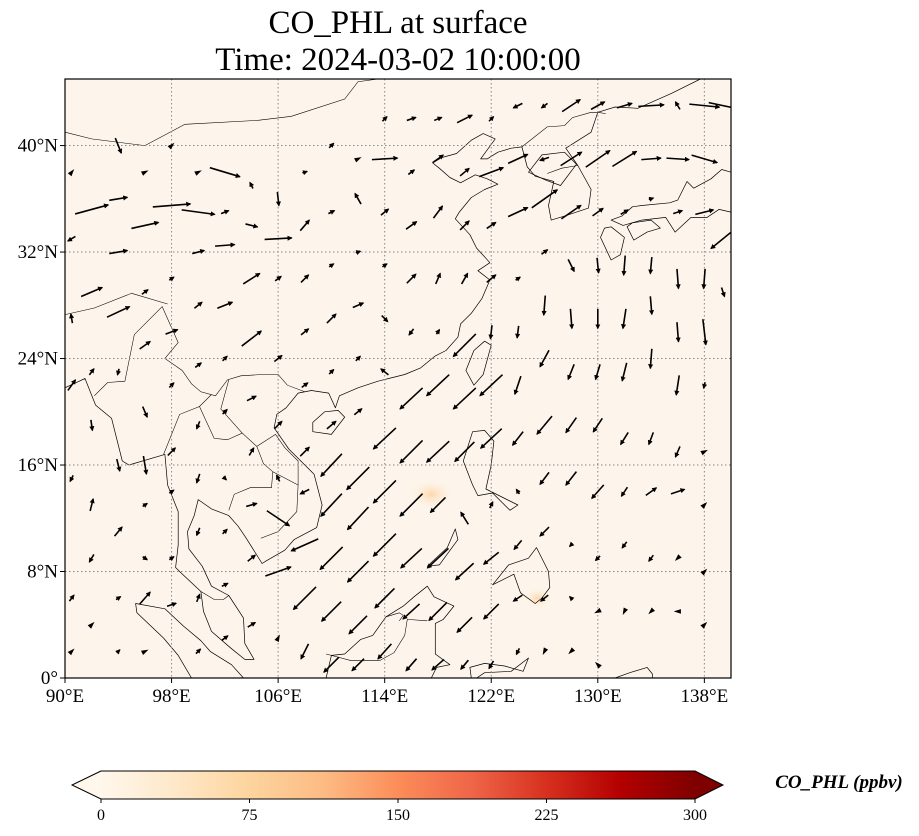 The image size is (919, 836). What do you see at coordinates (49, 678) in the screenshot?
I see `lat-tick-label: 0°` at bounding box center [49, 678].